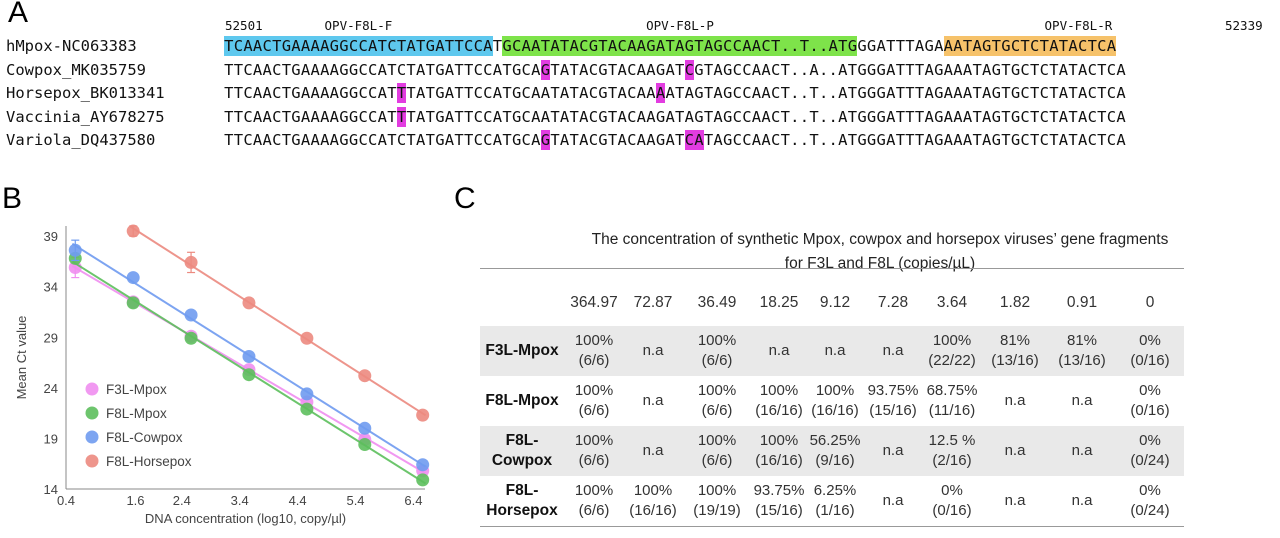 The width and height of the screenshot is (1280, 538). What do you see at coordinates (51, 337) in the screenshot?
I see `y-tick-label: 29` at bounding box center [51, 337].